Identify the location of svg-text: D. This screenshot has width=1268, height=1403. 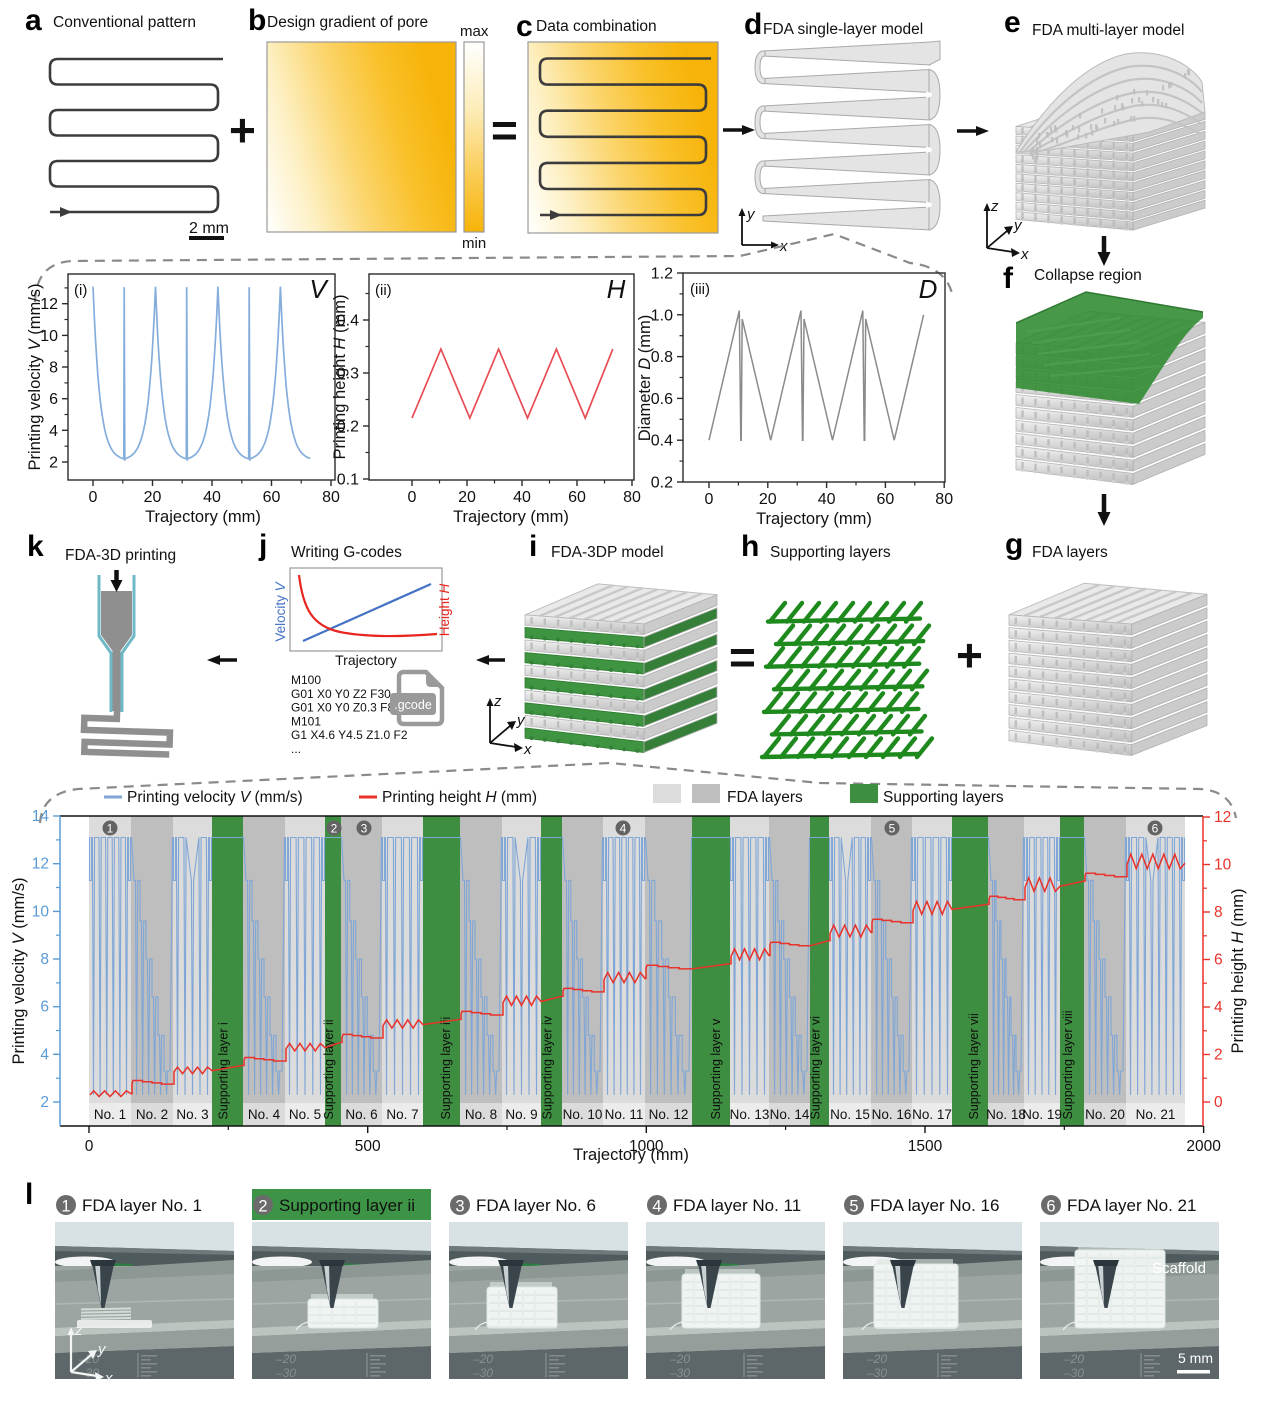
(928, 289).